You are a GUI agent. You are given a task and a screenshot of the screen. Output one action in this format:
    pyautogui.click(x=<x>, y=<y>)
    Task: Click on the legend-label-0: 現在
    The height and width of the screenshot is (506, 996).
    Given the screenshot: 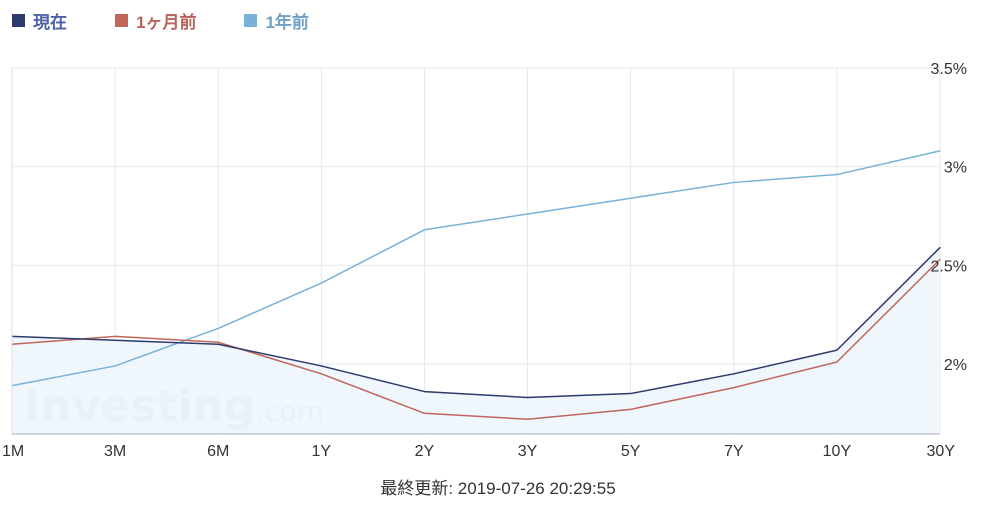 What is the action you would take?
    pyautogui.click(x=50, y=22)
    